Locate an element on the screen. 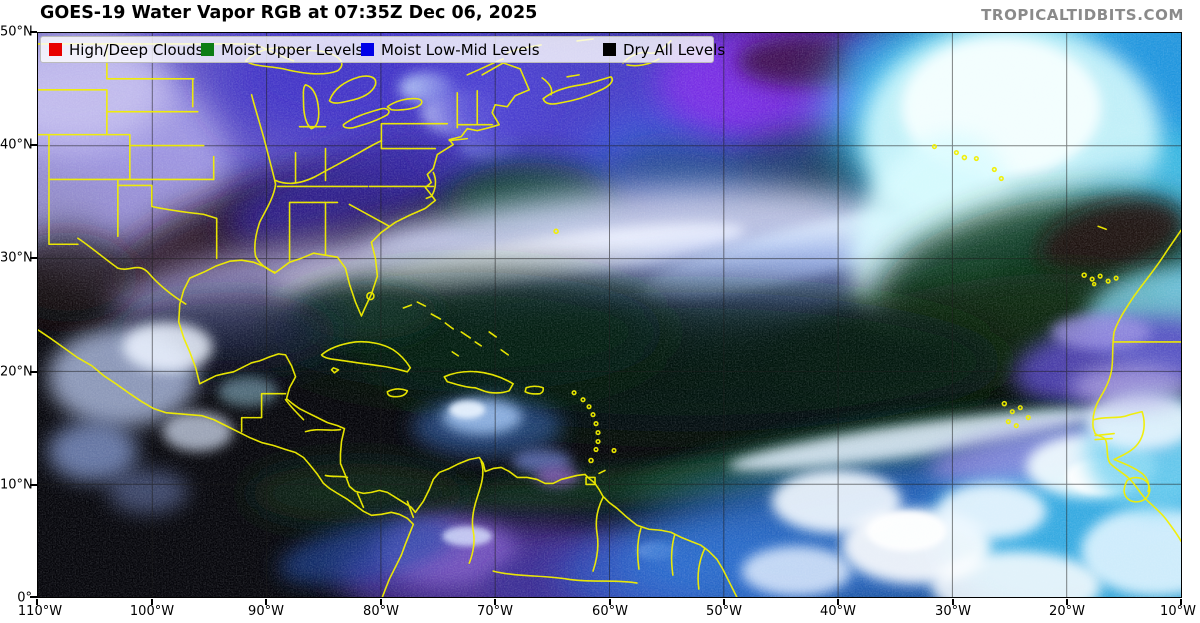 The image size is (1200, 623). lon-tick-label: 30°W is located at coordinates (953, 611).